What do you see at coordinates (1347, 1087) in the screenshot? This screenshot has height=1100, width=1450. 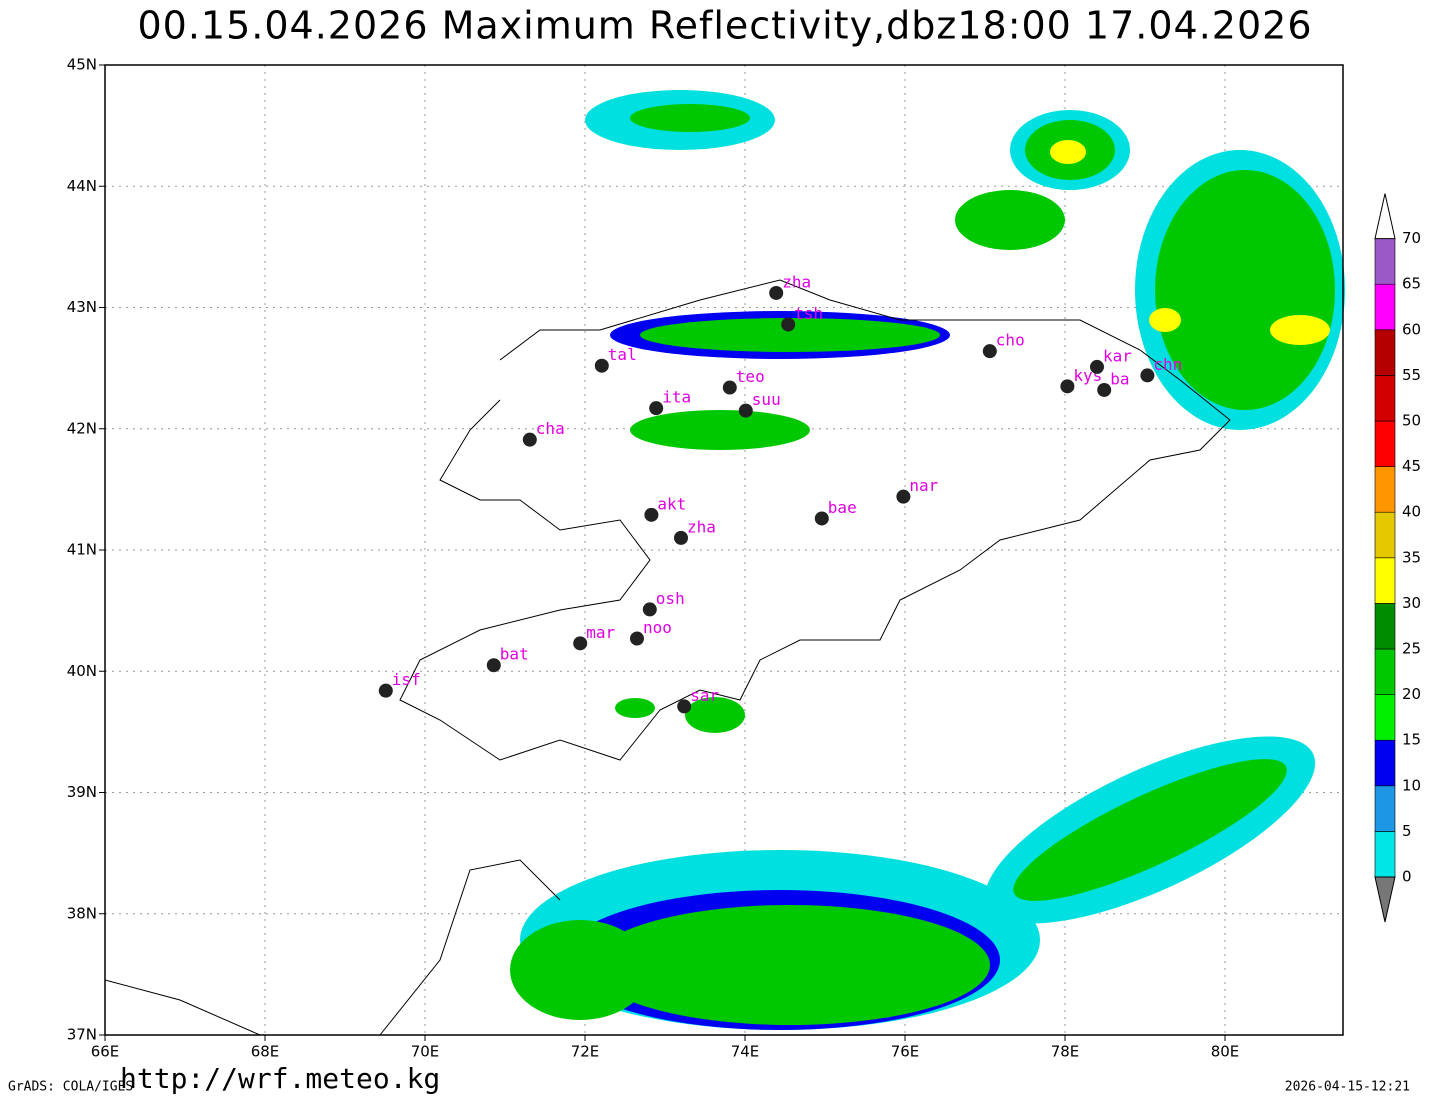 I see `footer-right: 2026-04-15-12:21` at bounding box center [1347, 1087].